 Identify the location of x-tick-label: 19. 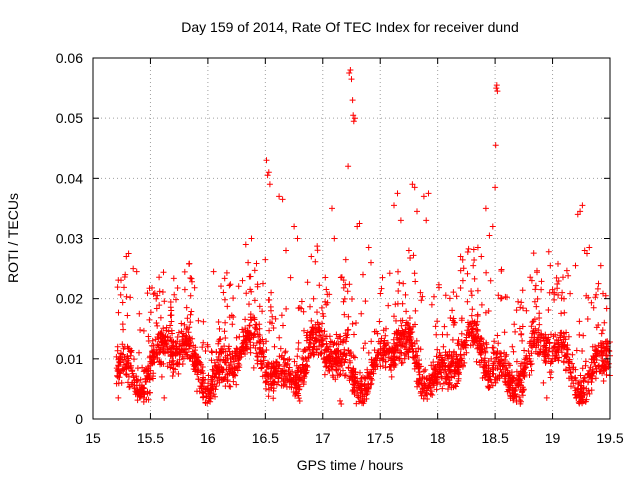
(553, 438).